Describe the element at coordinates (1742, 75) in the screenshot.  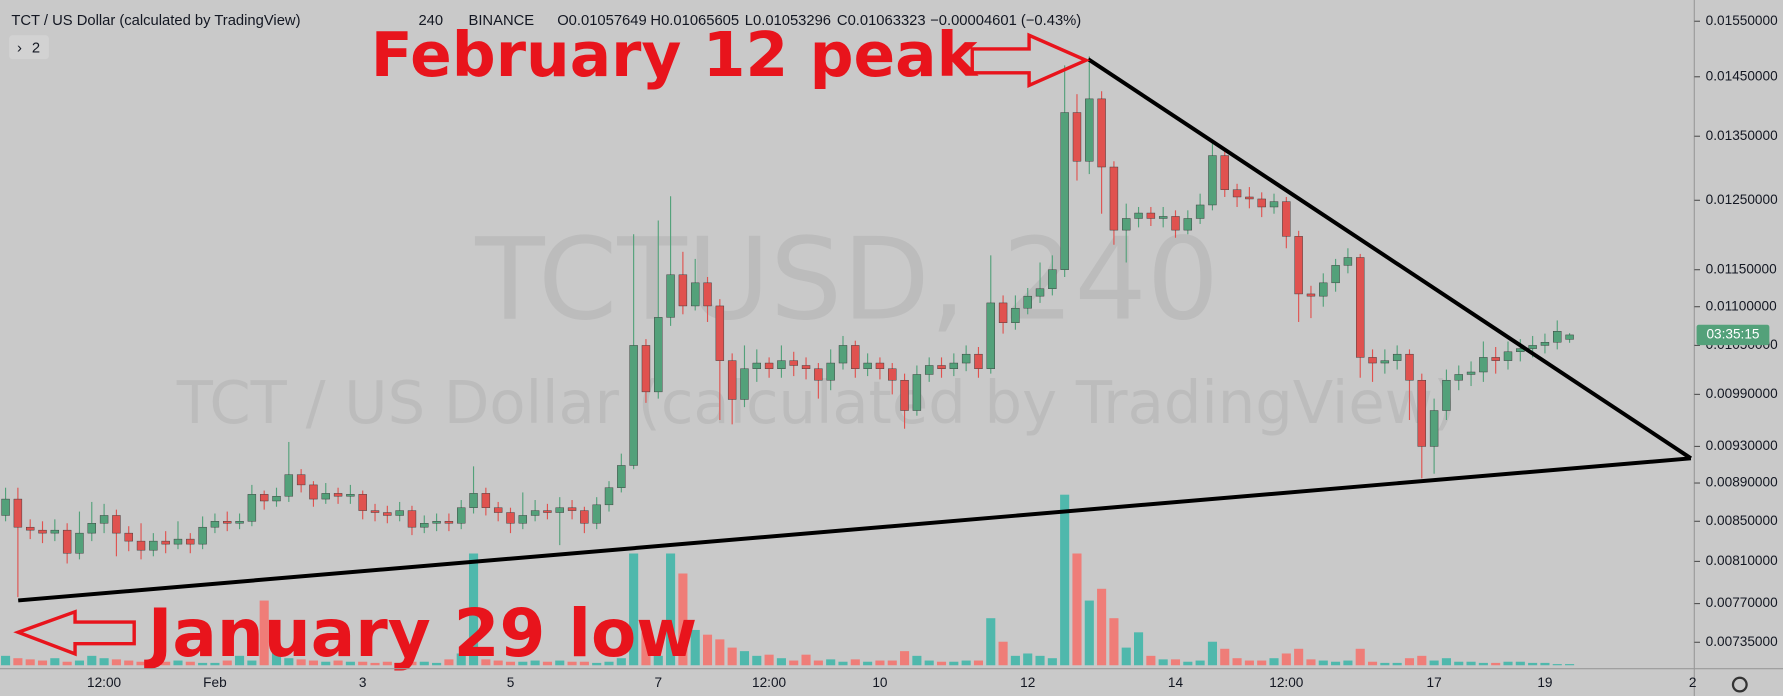
I see `y-tick-label: 0.01450000` at that location.